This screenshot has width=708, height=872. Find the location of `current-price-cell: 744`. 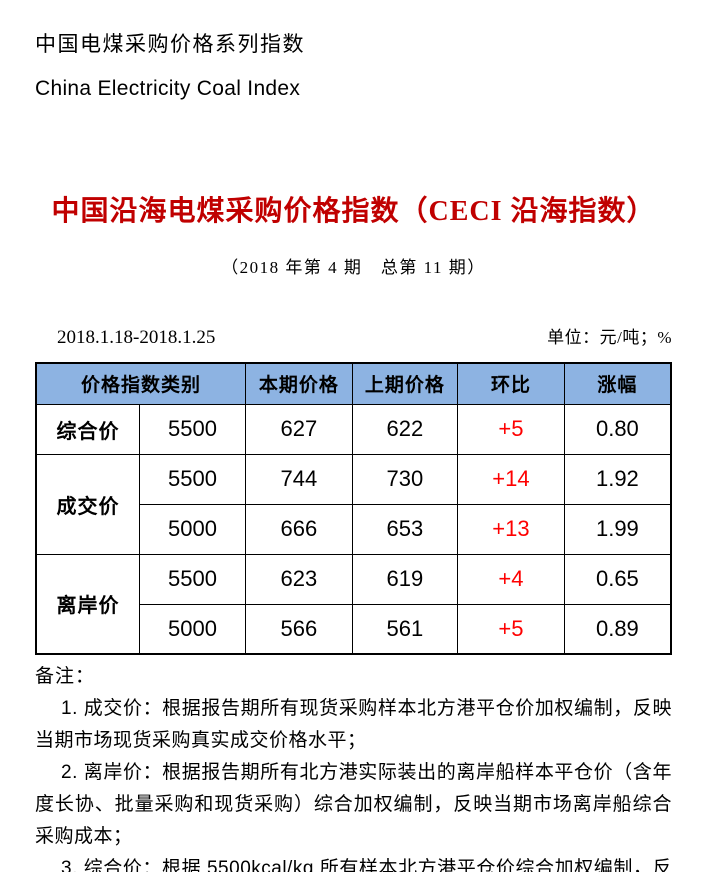

current-price-cell: 744 is located at coordinates (299, 479).